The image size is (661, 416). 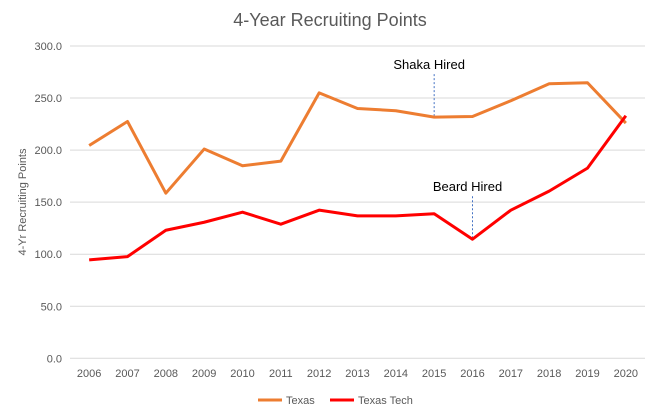 I want to click on x-tick-label: 2011, so click(x=281, y=374).